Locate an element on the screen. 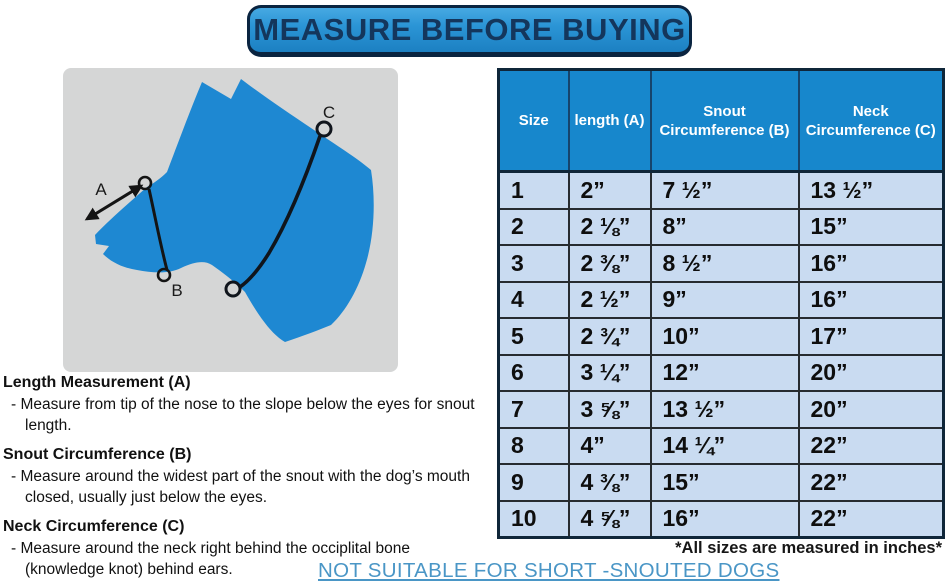 The image size is (945, 583). size-cell: 10 is located at coordinates (533, 519).